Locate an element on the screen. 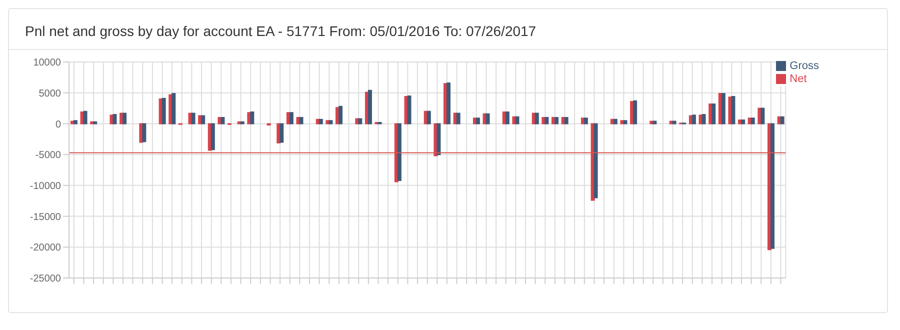  y-tick-label: -25000 is located at coordinates (46, 279).